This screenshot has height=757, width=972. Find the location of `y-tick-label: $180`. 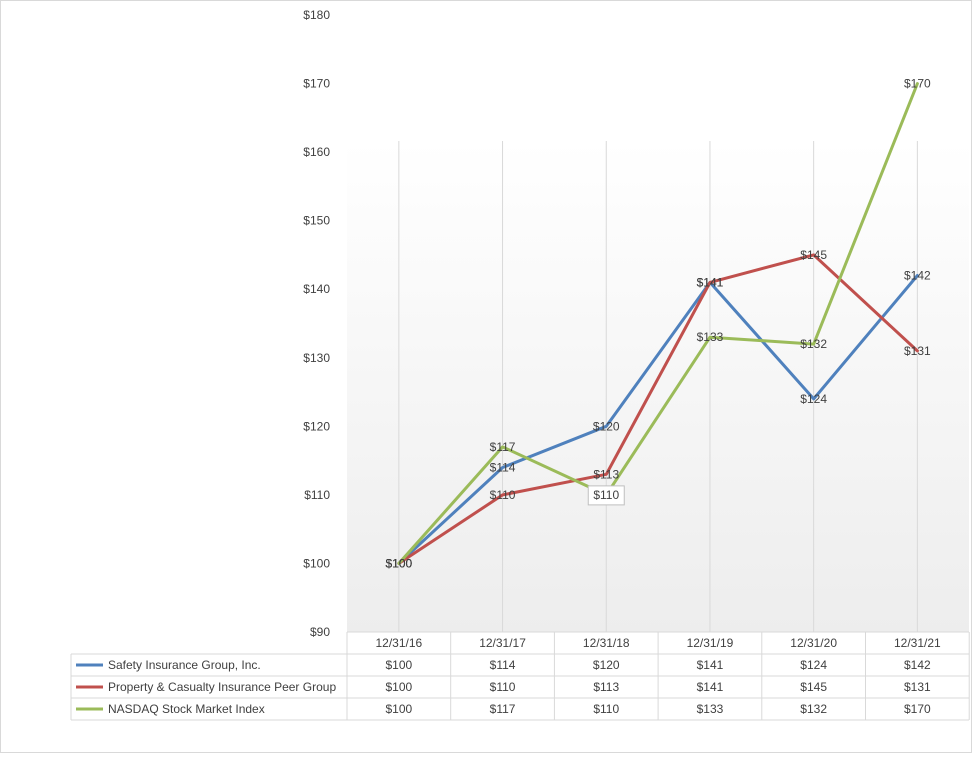

y-tick-label: $180 is located at coordinates (316, 15).